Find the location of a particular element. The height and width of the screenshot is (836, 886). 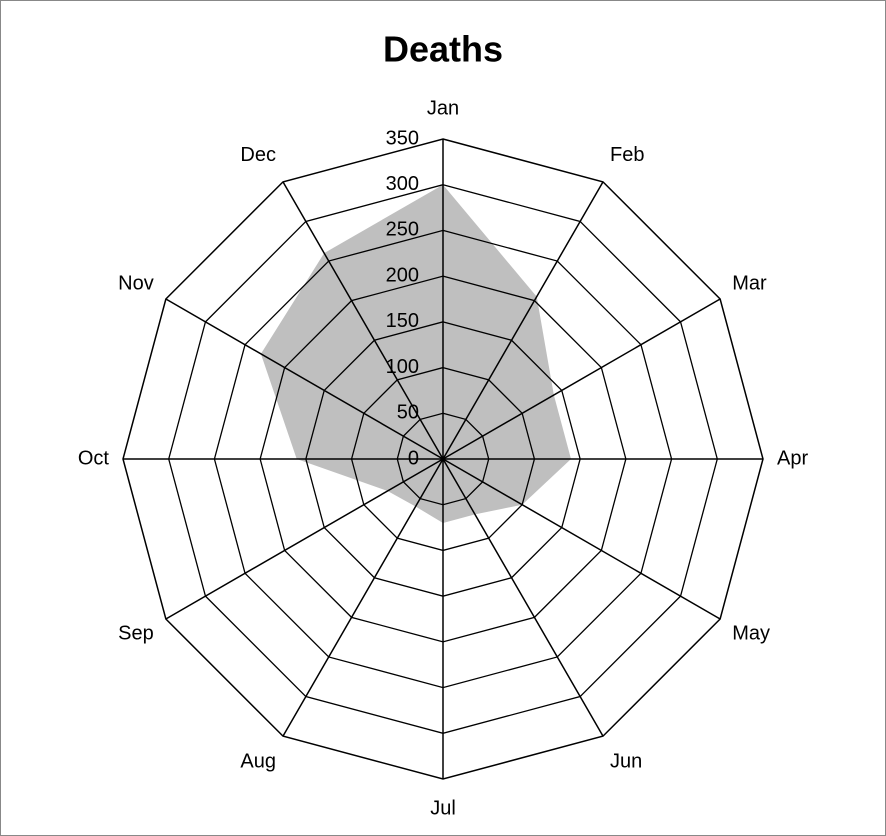

r-tick-label: 0 is located at coordinates (413, 458).